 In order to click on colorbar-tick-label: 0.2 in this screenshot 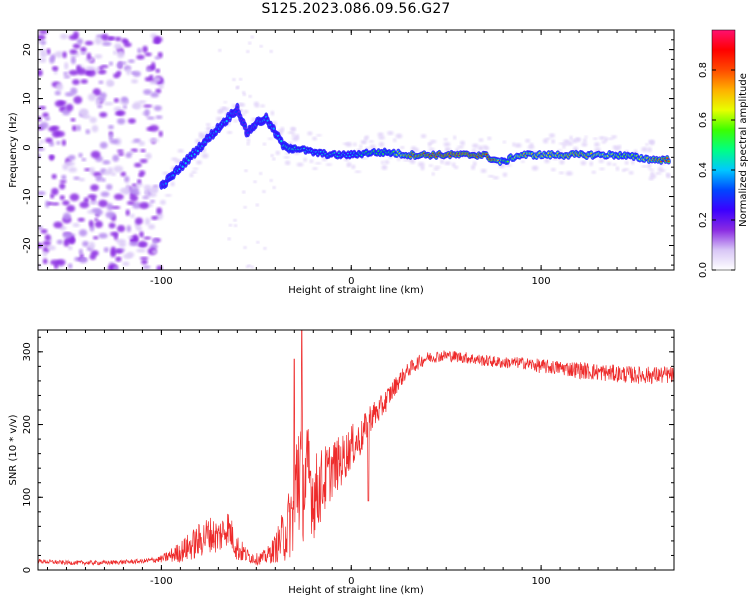, I will do `click(703, 220)`.